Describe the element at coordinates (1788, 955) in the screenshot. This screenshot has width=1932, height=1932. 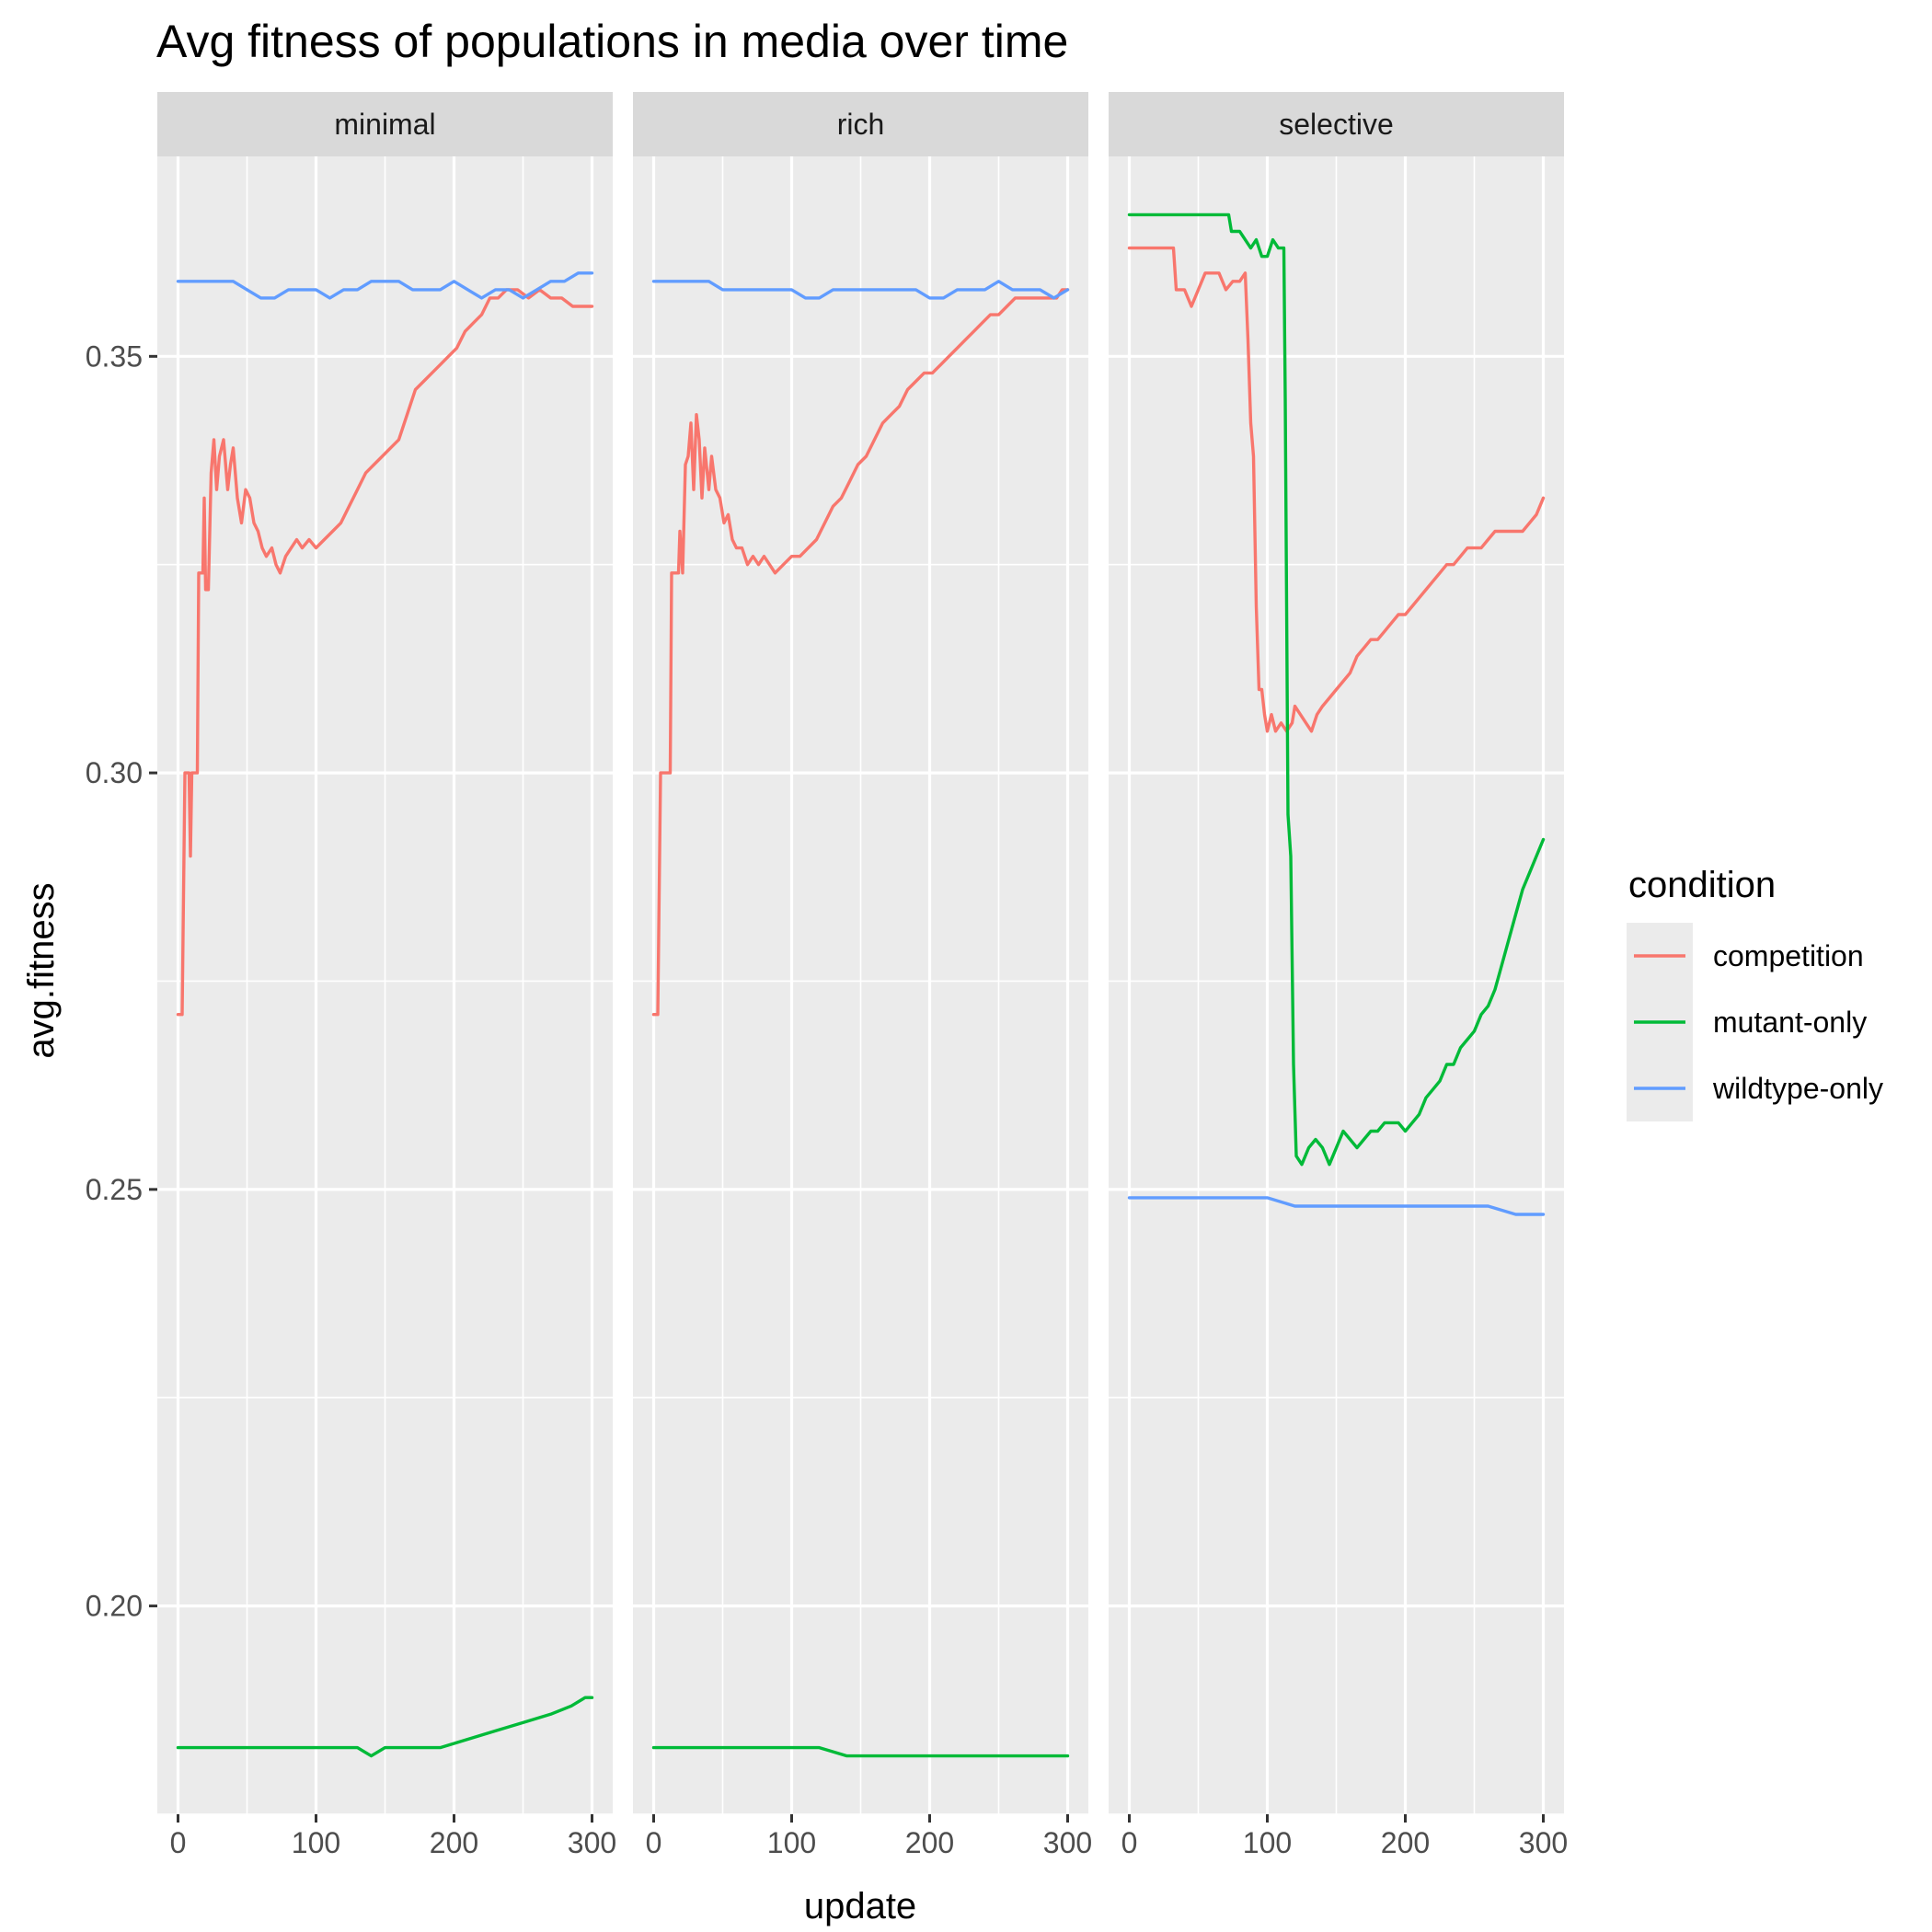
I see `legend-label: competition` at that location.